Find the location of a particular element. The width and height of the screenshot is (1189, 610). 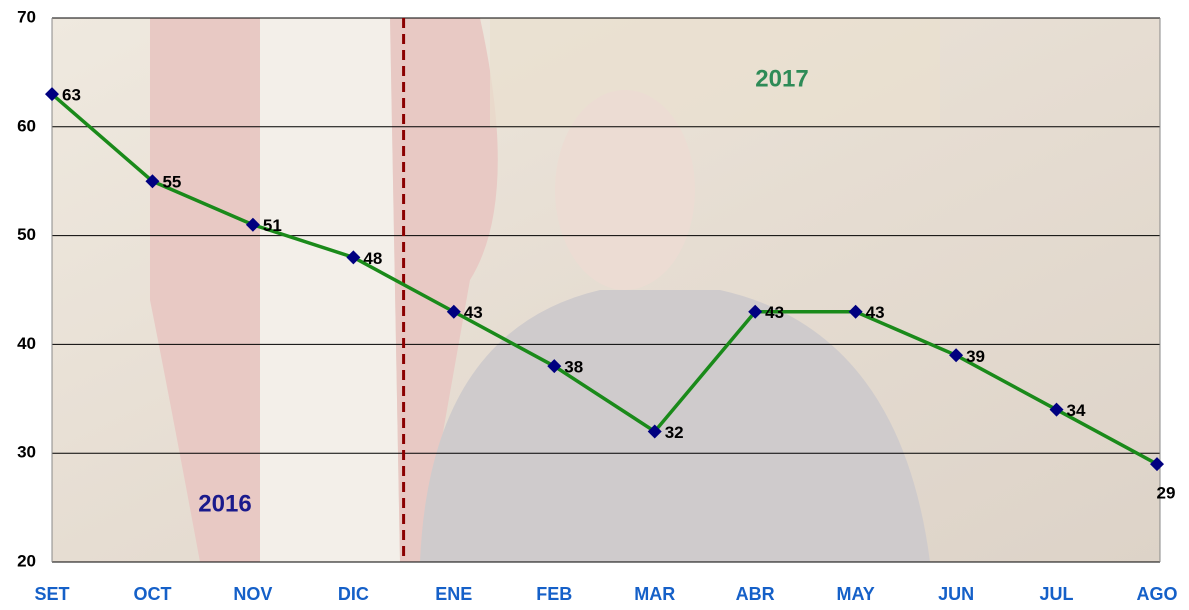

x-tick-label: AGO is located at coordinates (1156, 594).